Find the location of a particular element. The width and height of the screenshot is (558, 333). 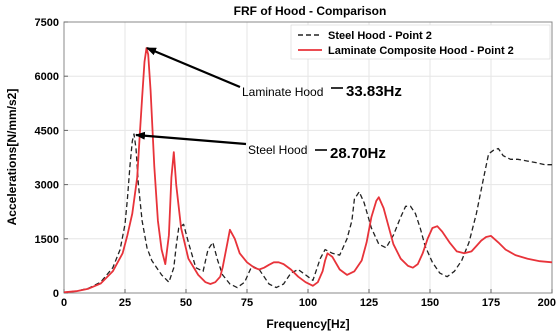

y-tick-label: 3000 is located at coordinates (47, 186).